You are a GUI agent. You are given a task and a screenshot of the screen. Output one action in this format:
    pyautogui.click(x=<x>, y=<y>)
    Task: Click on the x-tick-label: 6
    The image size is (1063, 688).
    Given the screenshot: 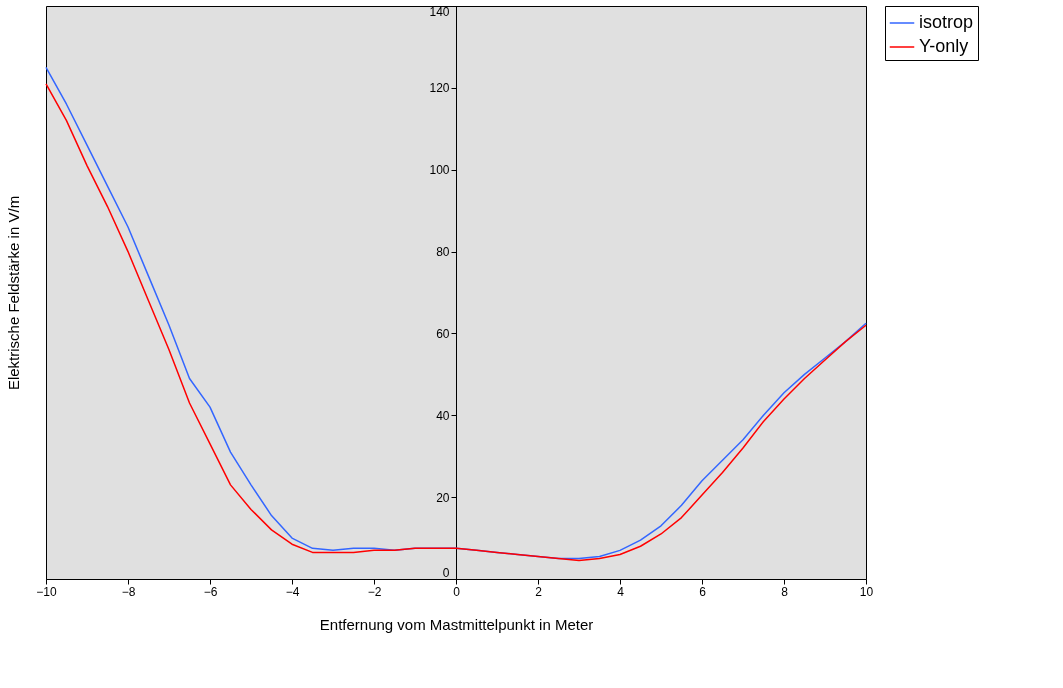 What is the action you would take?
    pyautogui.click(x=703, y=591)
    